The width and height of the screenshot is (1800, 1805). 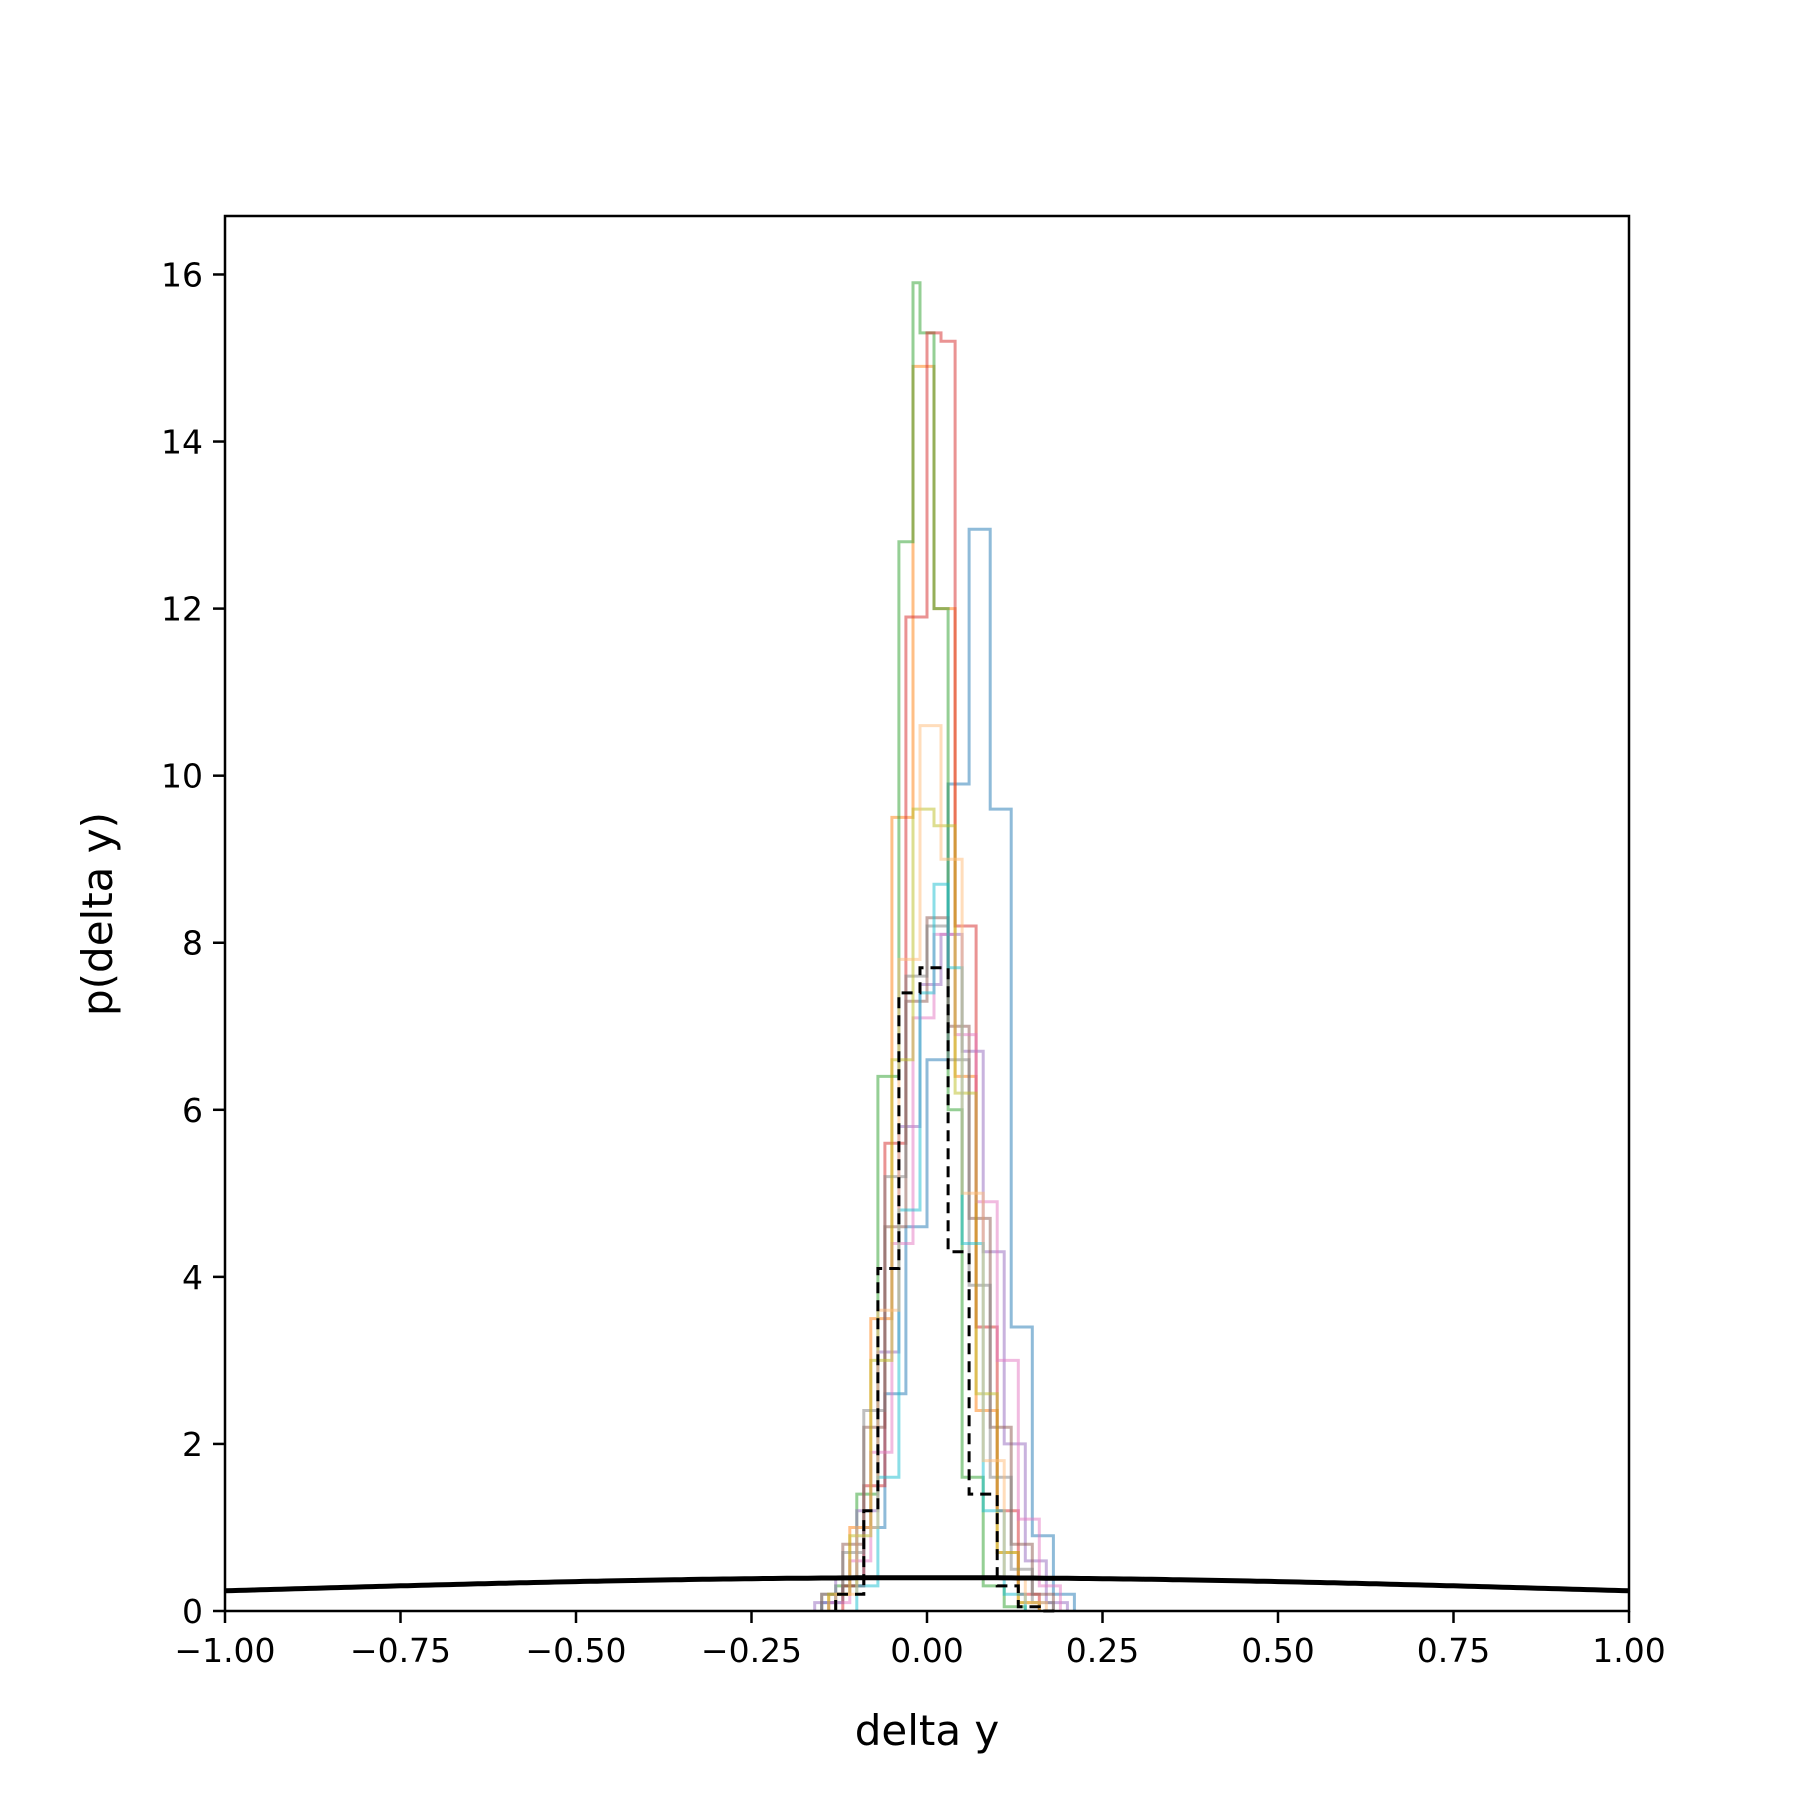 What do you see at coordinates (192, 1277) in the screenshot?
I see `y-tick-label: 4` at bounding box center [192, 1277].